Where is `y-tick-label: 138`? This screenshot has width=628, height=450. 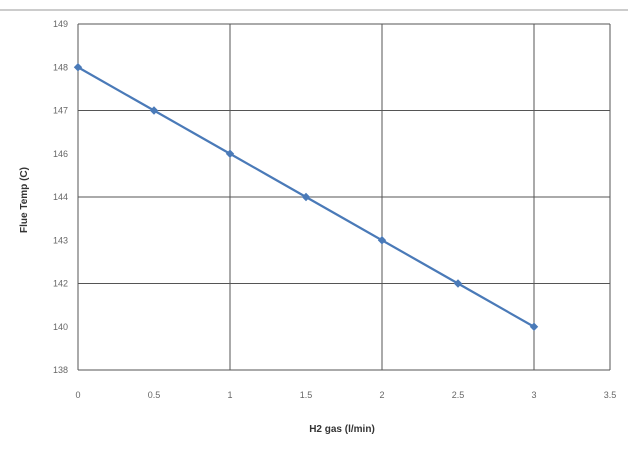 y-tick-label: 138 is located at coordinates (60, 370).